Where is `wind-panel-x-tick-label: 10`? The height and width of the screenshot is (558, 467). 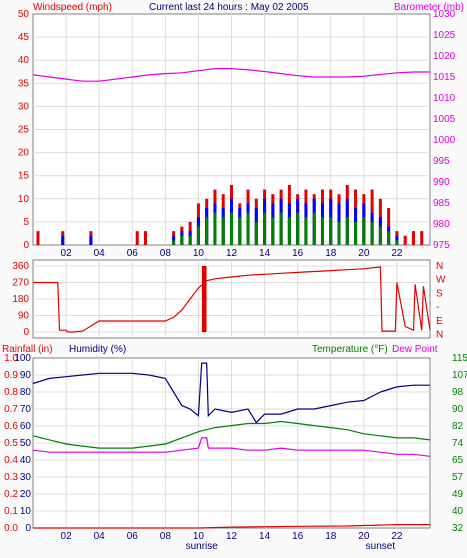
wind-panel-x-tick-label: 10 is located at coordinates (199, 253).